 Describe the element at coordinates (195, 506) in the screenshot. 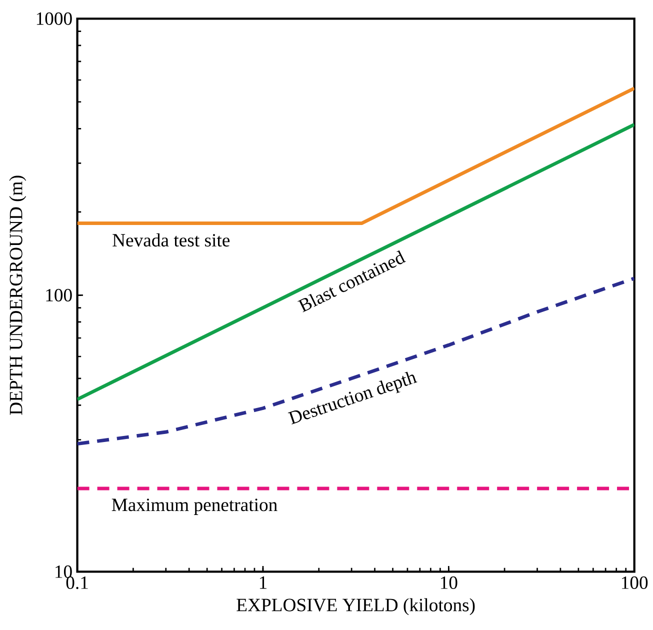

I see `series-label: Maximum penetration` at that location.